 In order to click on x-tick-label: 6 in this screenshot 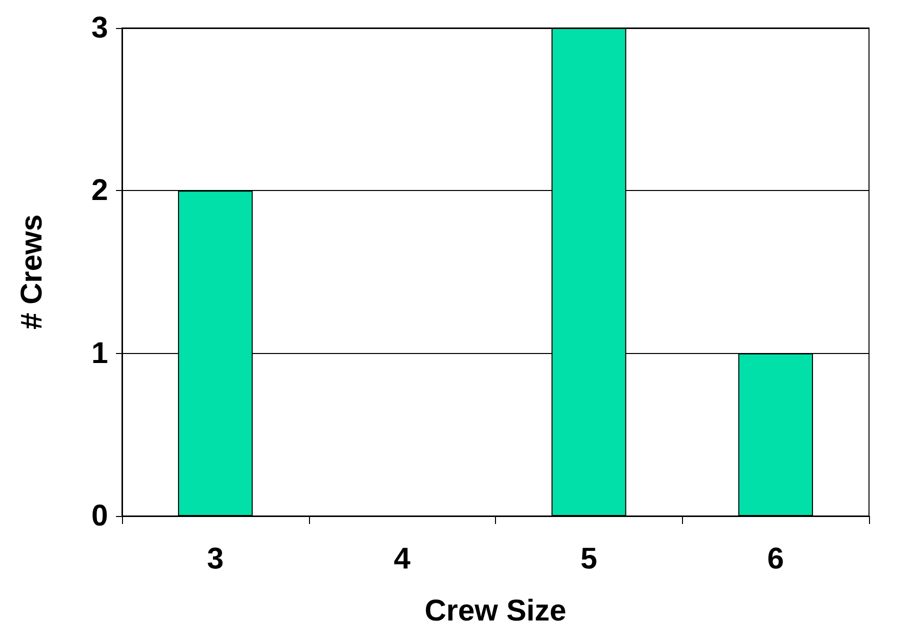, I will do `click(775, 559)`.